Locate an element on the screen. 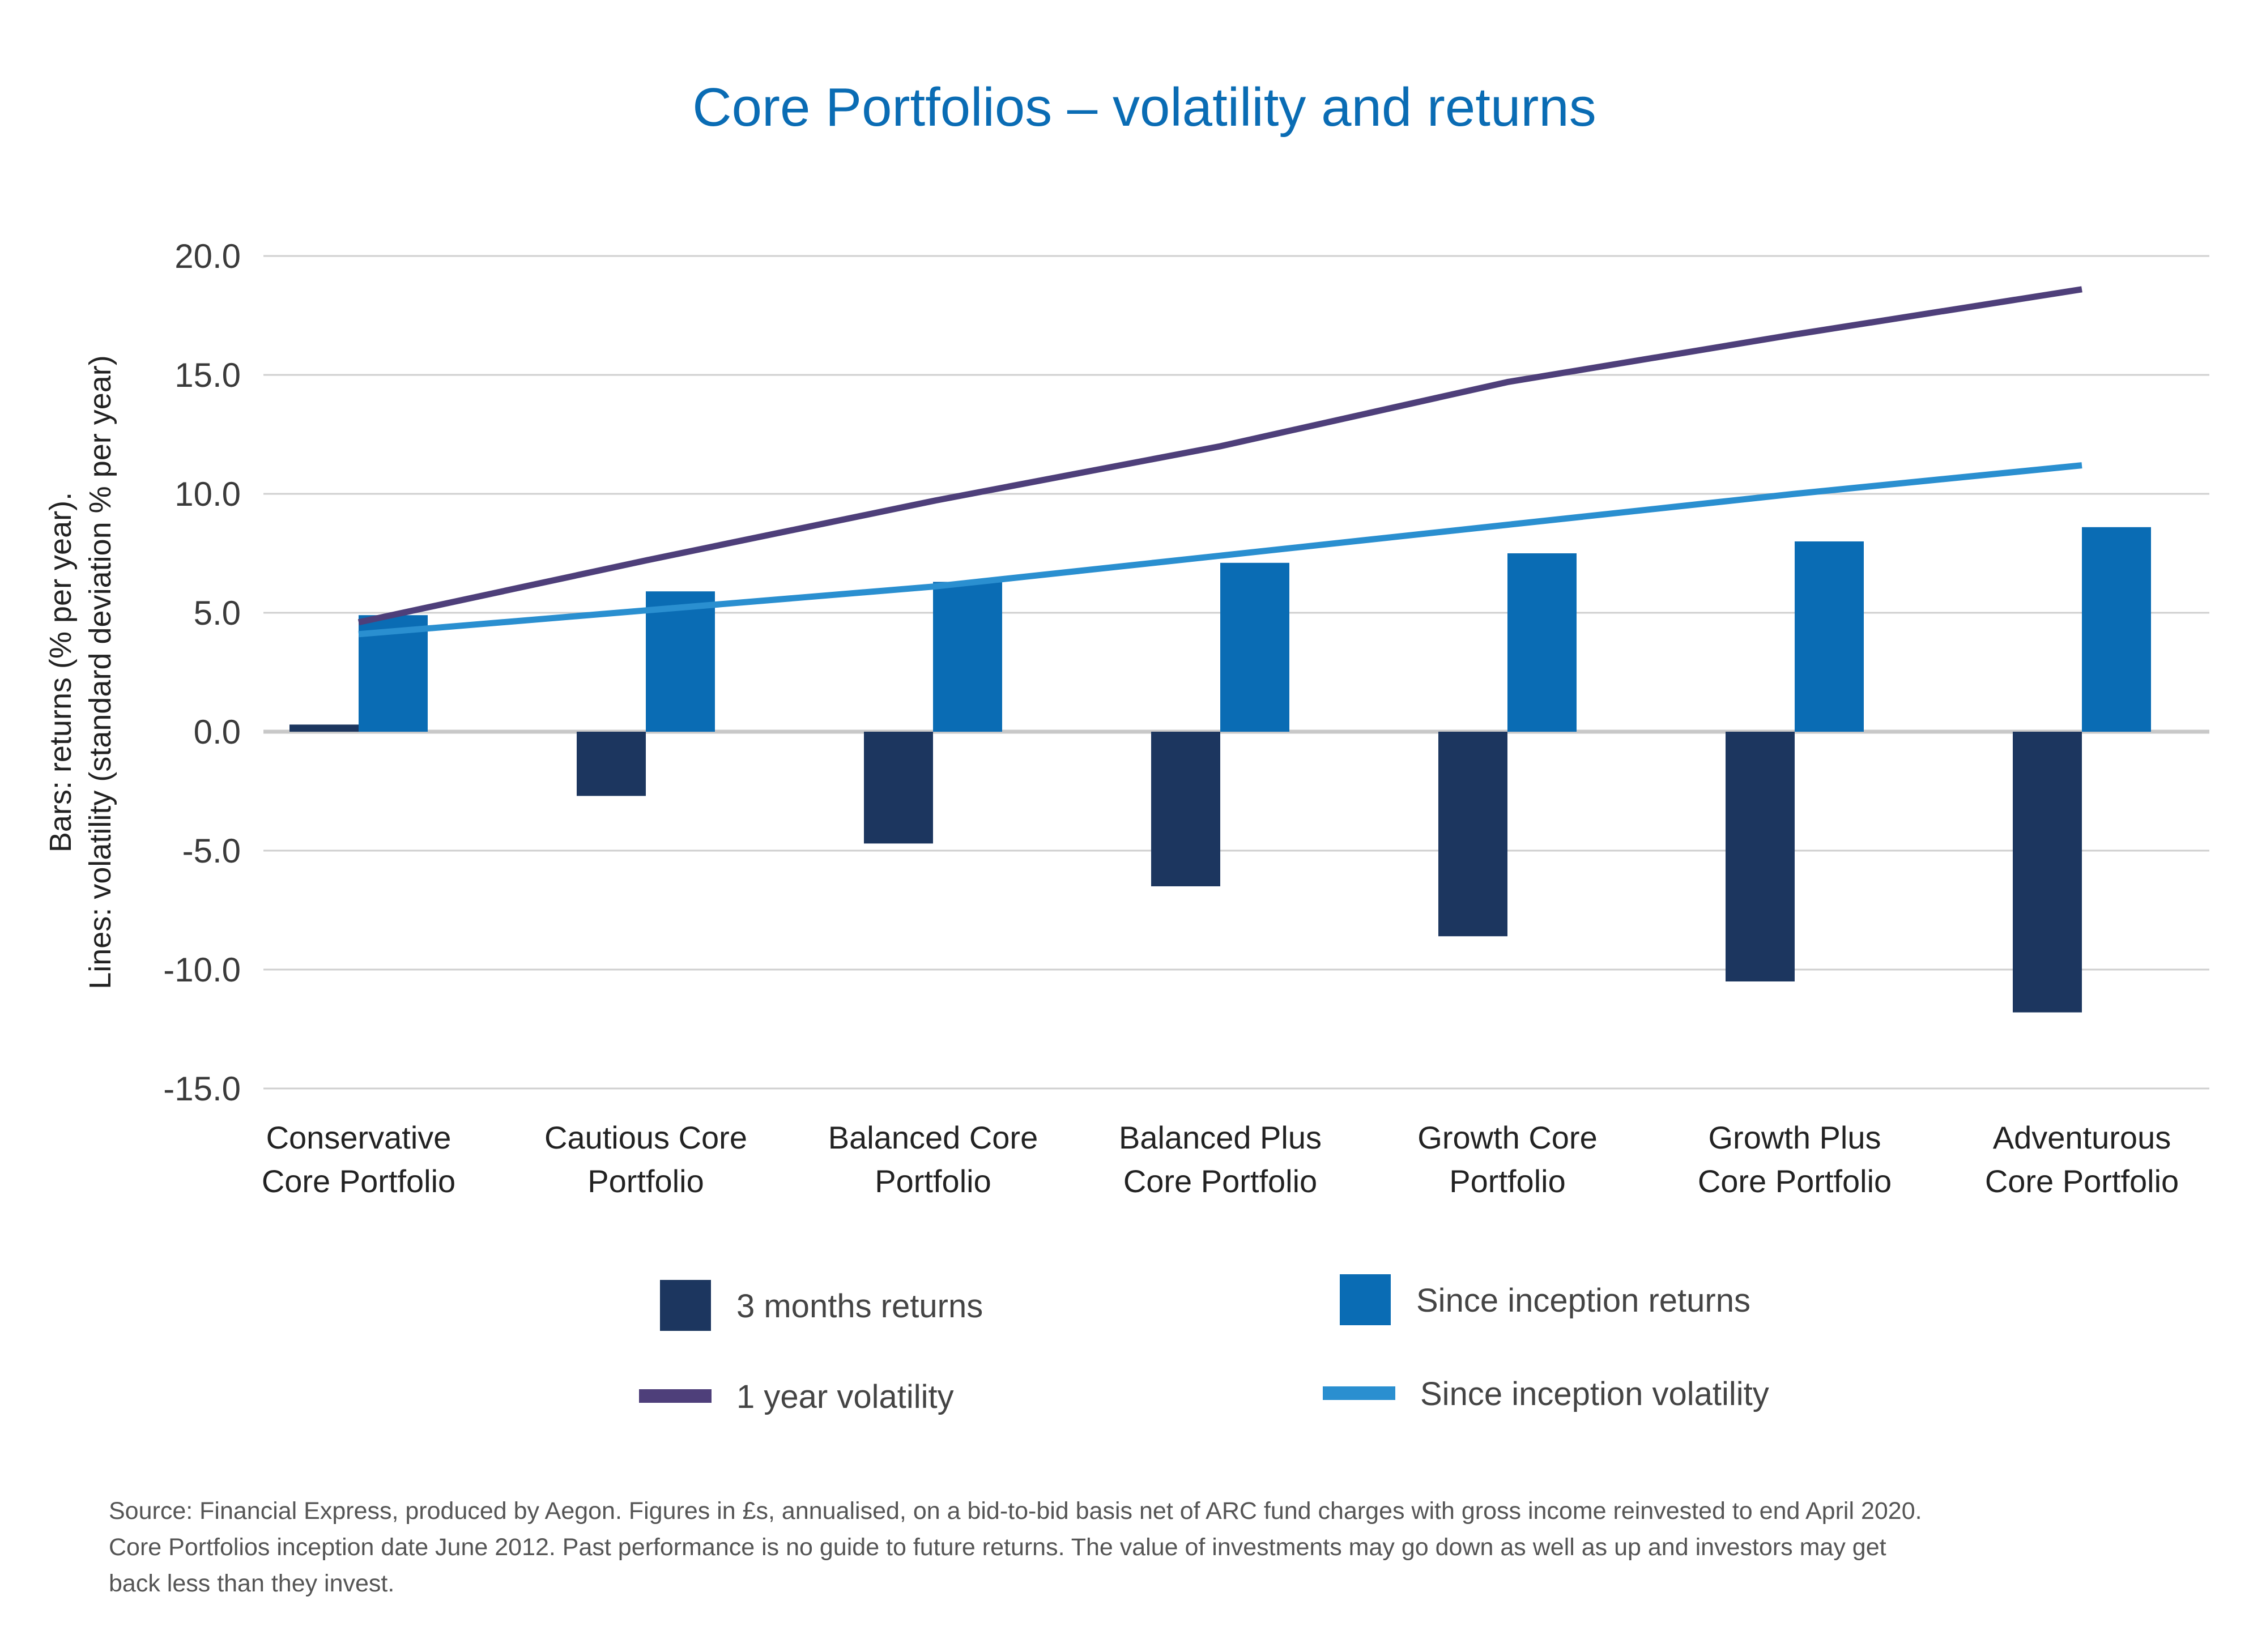  source-text-line: back less than they invest. is located at coordinates (251, 1584).